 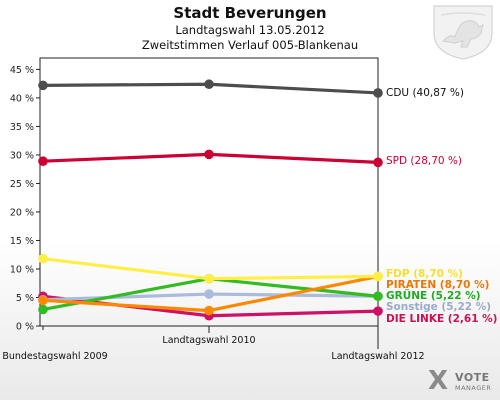 I want to click on y-tick-label: 0 %, so click(x=25, y=327).